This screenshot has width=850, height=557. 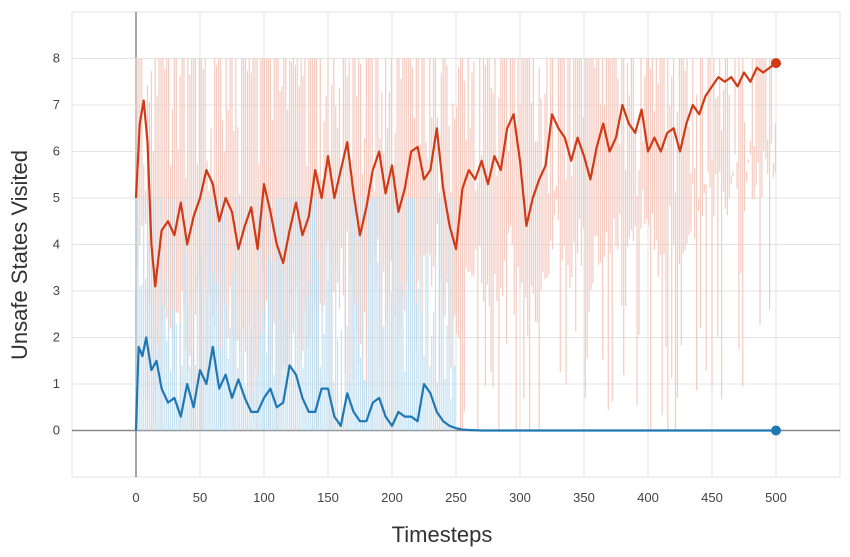 I want to click on y-axis-title: Unsafe States Visited, so click(x=19, y=255).